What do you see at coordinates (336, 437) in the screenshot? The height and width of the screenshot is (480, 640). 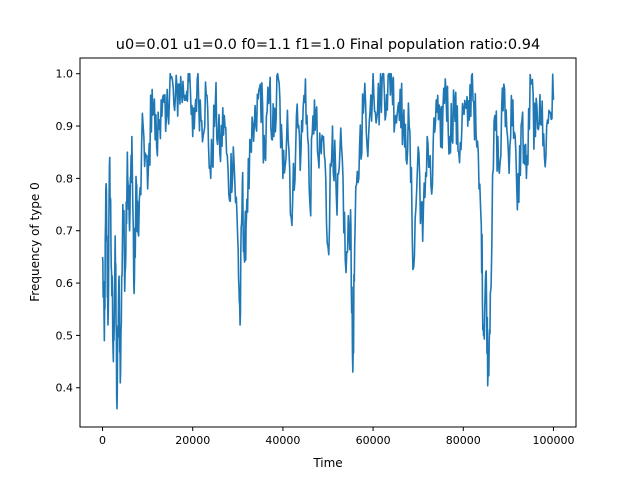 I see `x-axis: 0 20000 40000 60000 80000 100000` at bounding box center [336, 437].